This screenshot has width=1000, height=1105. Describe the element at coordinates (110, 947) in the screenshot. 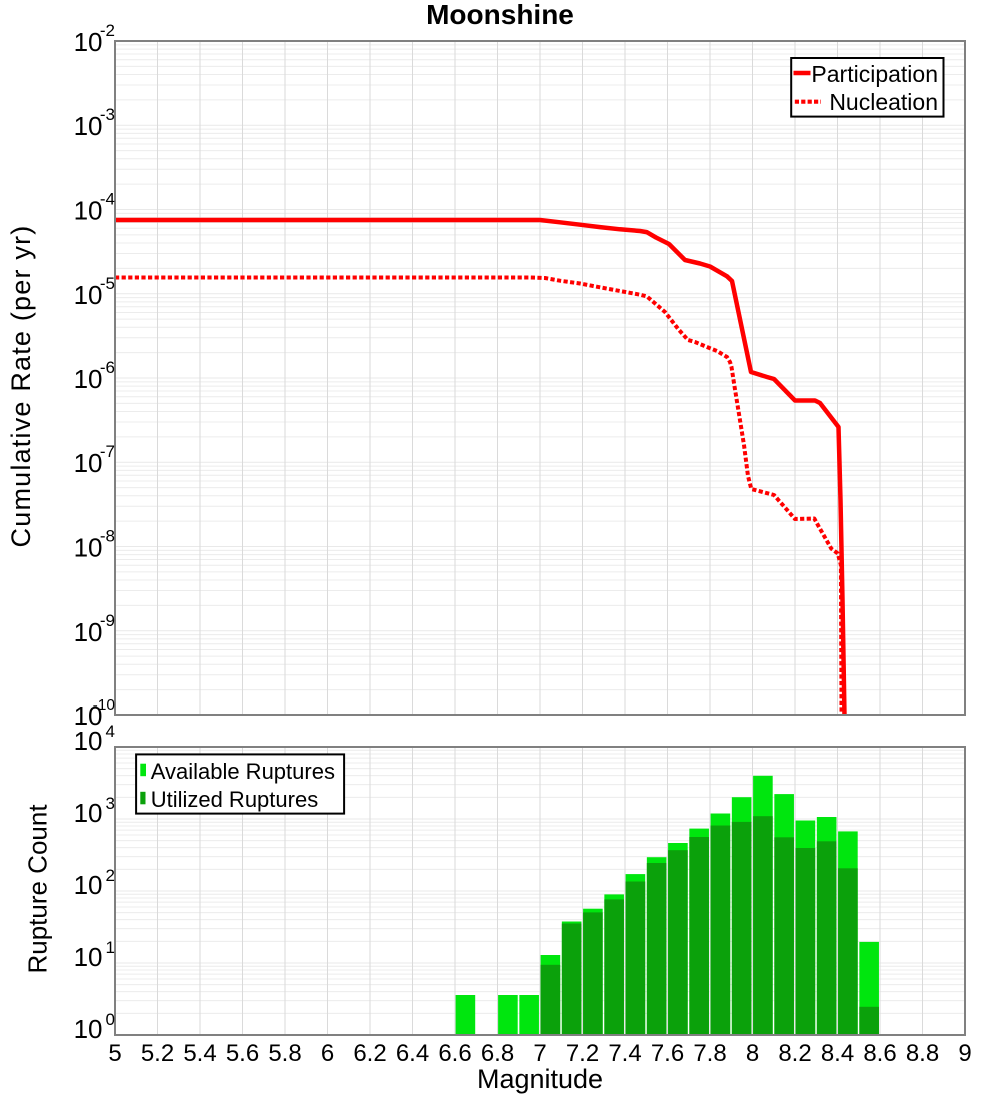

I see `svg-text: 1` at that location.